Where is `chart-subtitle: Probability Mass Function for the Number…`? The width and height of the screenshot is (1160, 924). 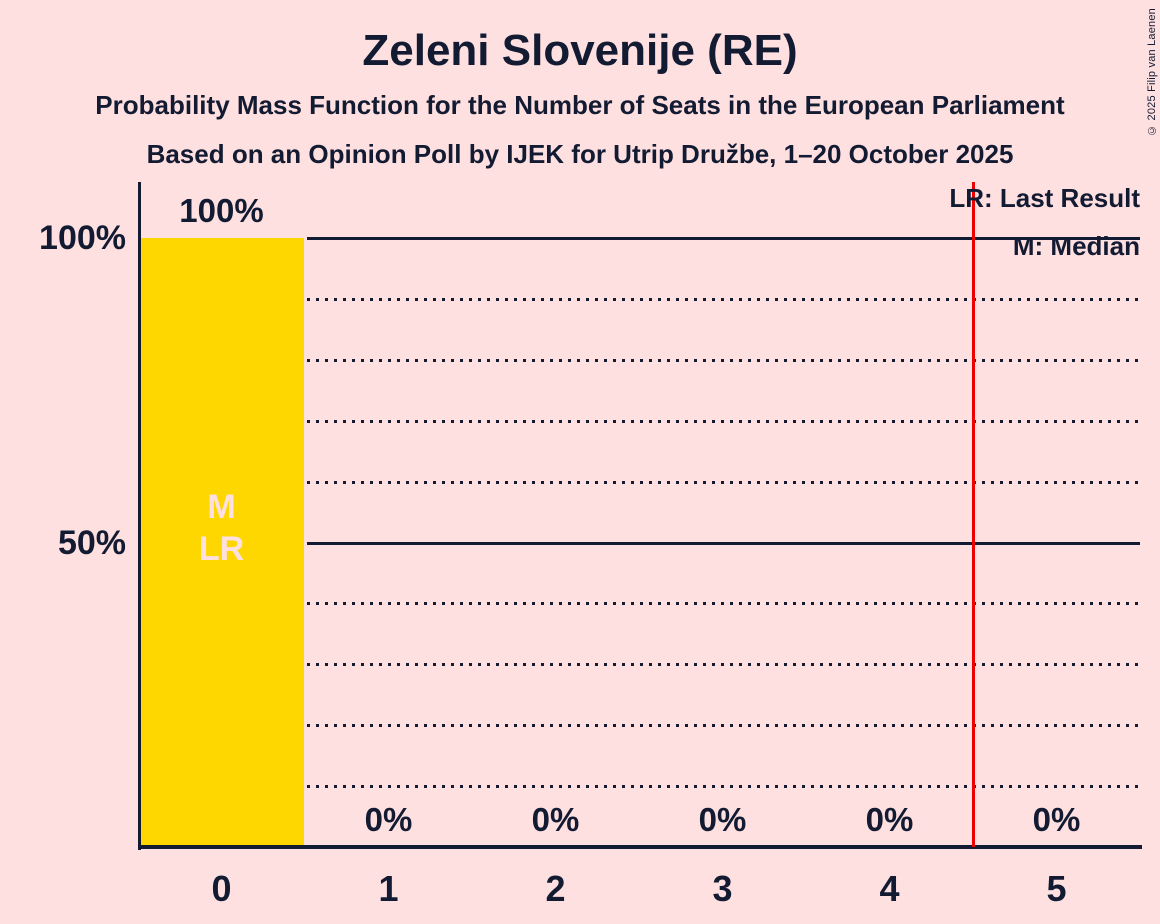
chart-subtitle: Probability Mass Function for the Number… is located at coordinates (580, 105).